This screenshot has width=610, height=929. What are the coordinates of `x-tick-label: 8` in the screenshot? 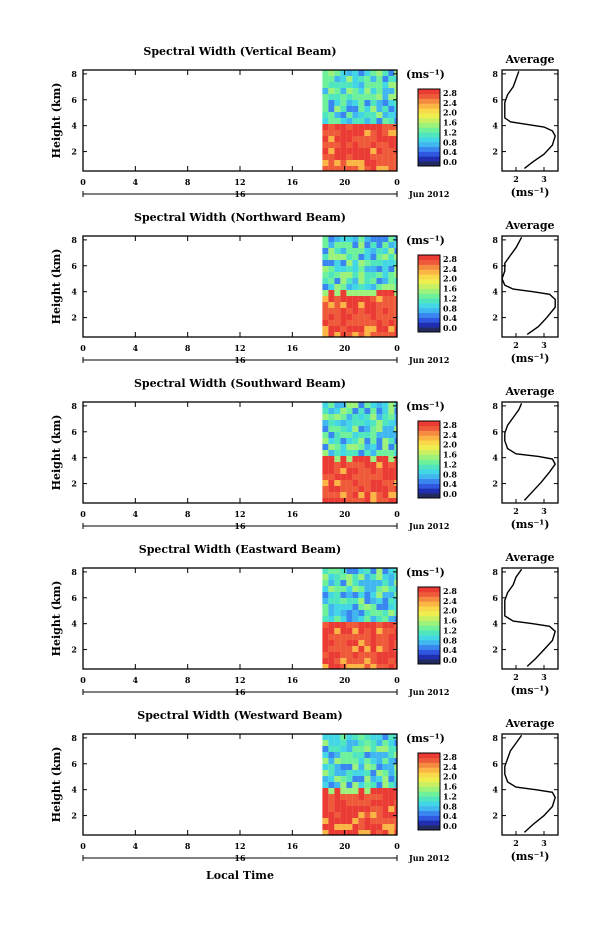 It's located at (188, 680).